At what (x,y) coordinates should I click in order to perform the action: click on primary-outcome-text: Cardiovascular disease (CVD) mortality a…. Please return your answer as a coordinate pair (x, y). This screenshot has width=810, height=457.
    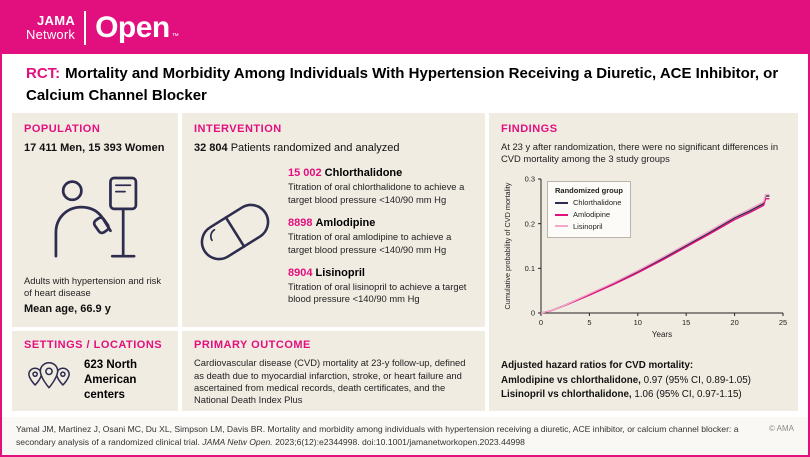
    Looking at the image, I should click on (330, 381).